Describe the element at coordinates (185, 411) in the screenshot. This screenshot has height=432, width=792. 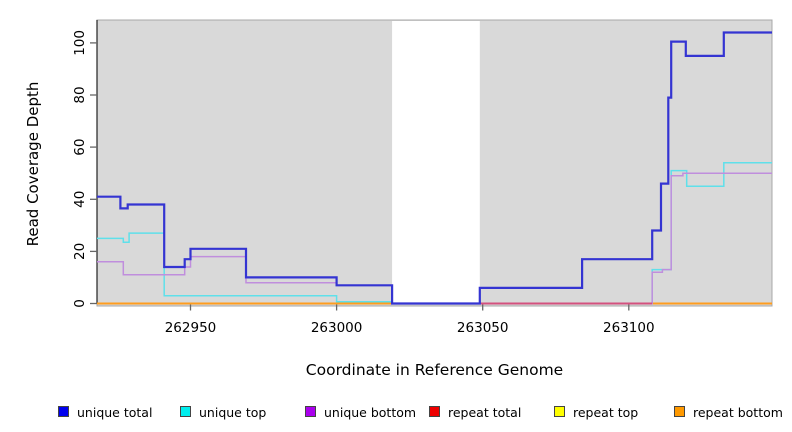
I see `legend-swatch-unique-top` at that location.